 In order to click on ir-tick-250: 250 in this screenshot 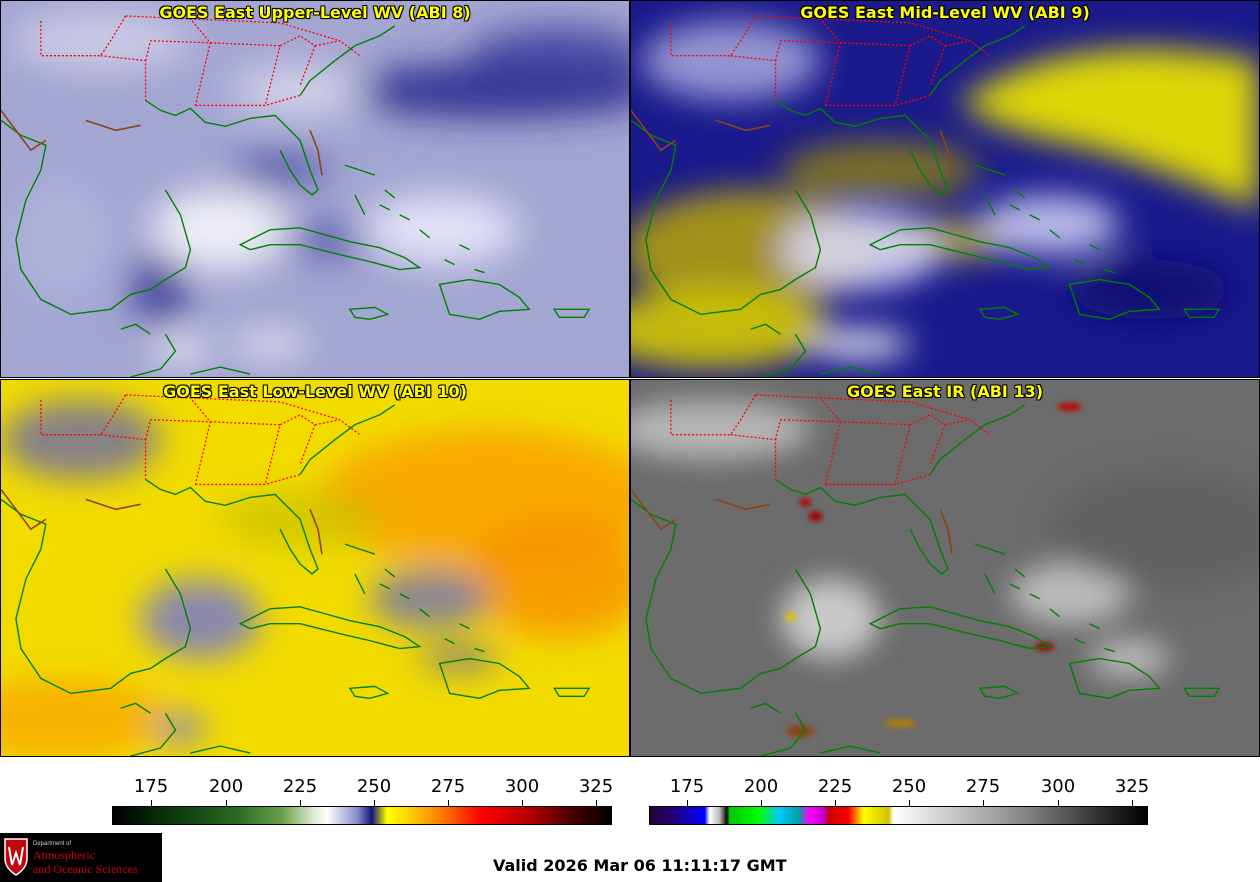, I will do `click(909, 786)`.